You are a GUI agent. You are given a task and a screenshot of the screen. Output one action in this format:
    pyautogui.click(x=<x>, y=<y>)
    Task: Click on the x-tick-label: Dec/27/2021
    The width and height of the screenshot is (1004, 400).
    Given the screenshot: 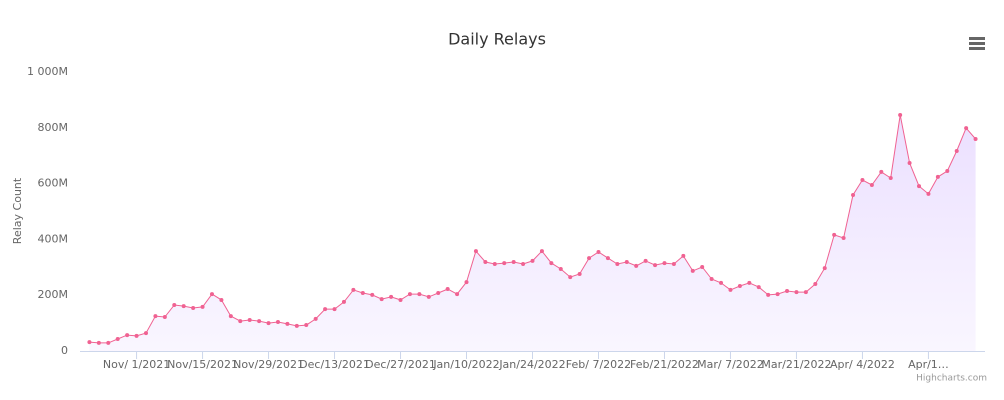 What is the action you would take?
    pyautogui.click(x=400, y=364)
    